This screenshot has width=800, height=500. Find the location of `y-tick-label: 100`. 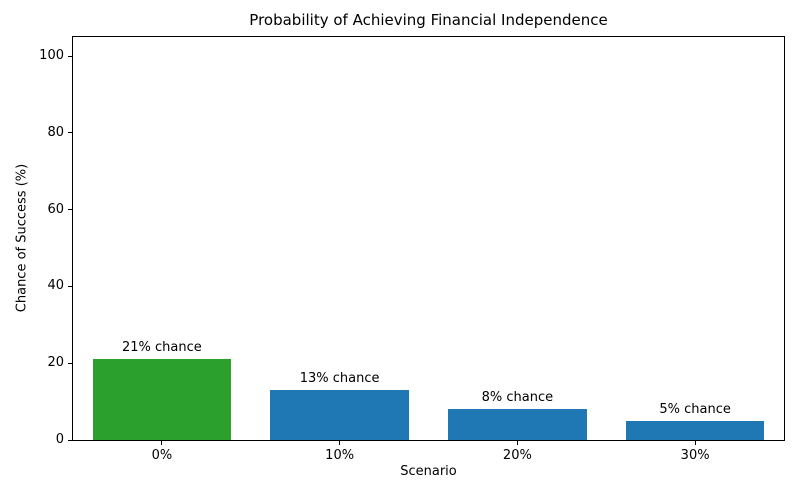

y-tick-label: 100 is located at coordinates (51, 56).